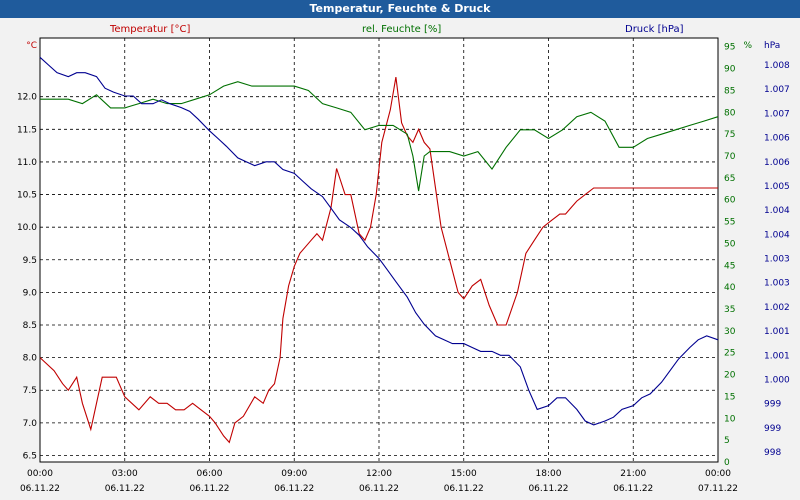 This screenshot has width=800, height=500. What do you see at coordinates (729, 48) in the screenshot?
I see `humidity-tick-label: 95` at bounding box center [729, 48].